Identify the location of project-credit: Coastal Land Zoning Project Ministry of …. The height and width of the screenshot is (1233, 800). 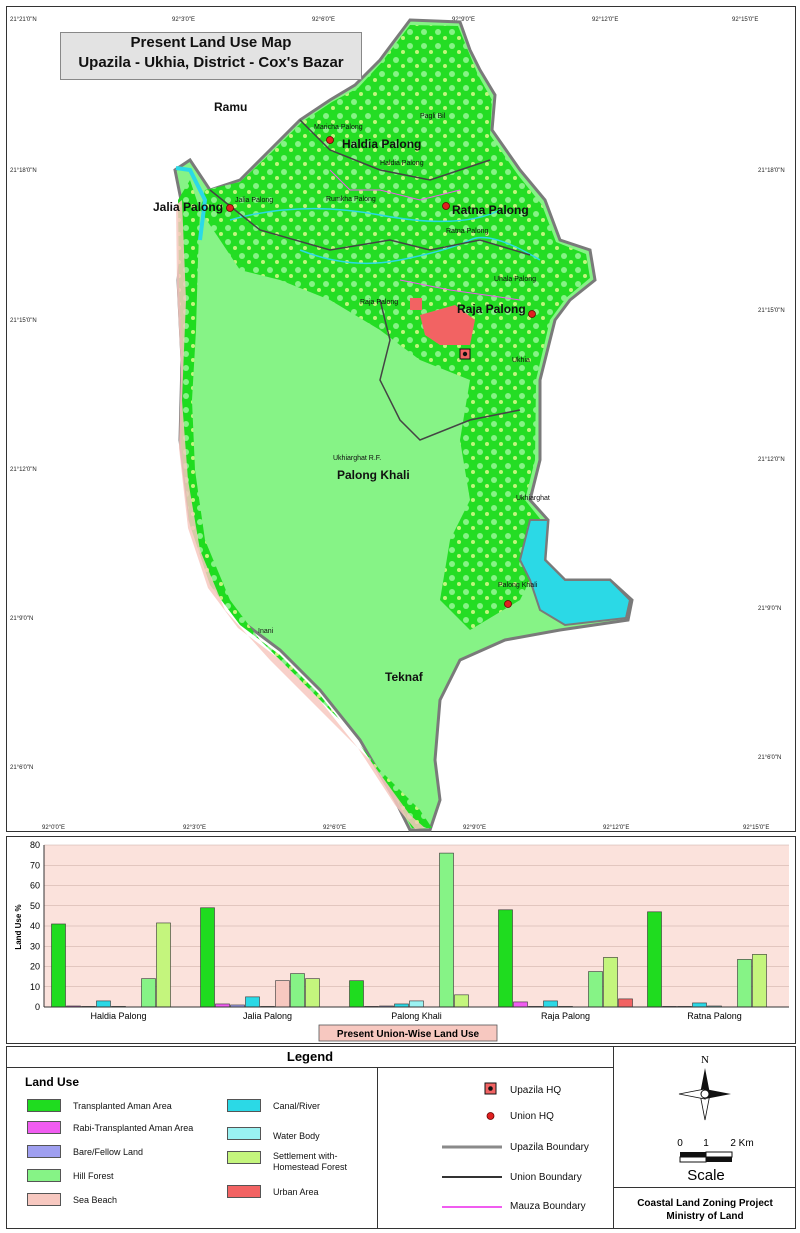
(705, 1210).